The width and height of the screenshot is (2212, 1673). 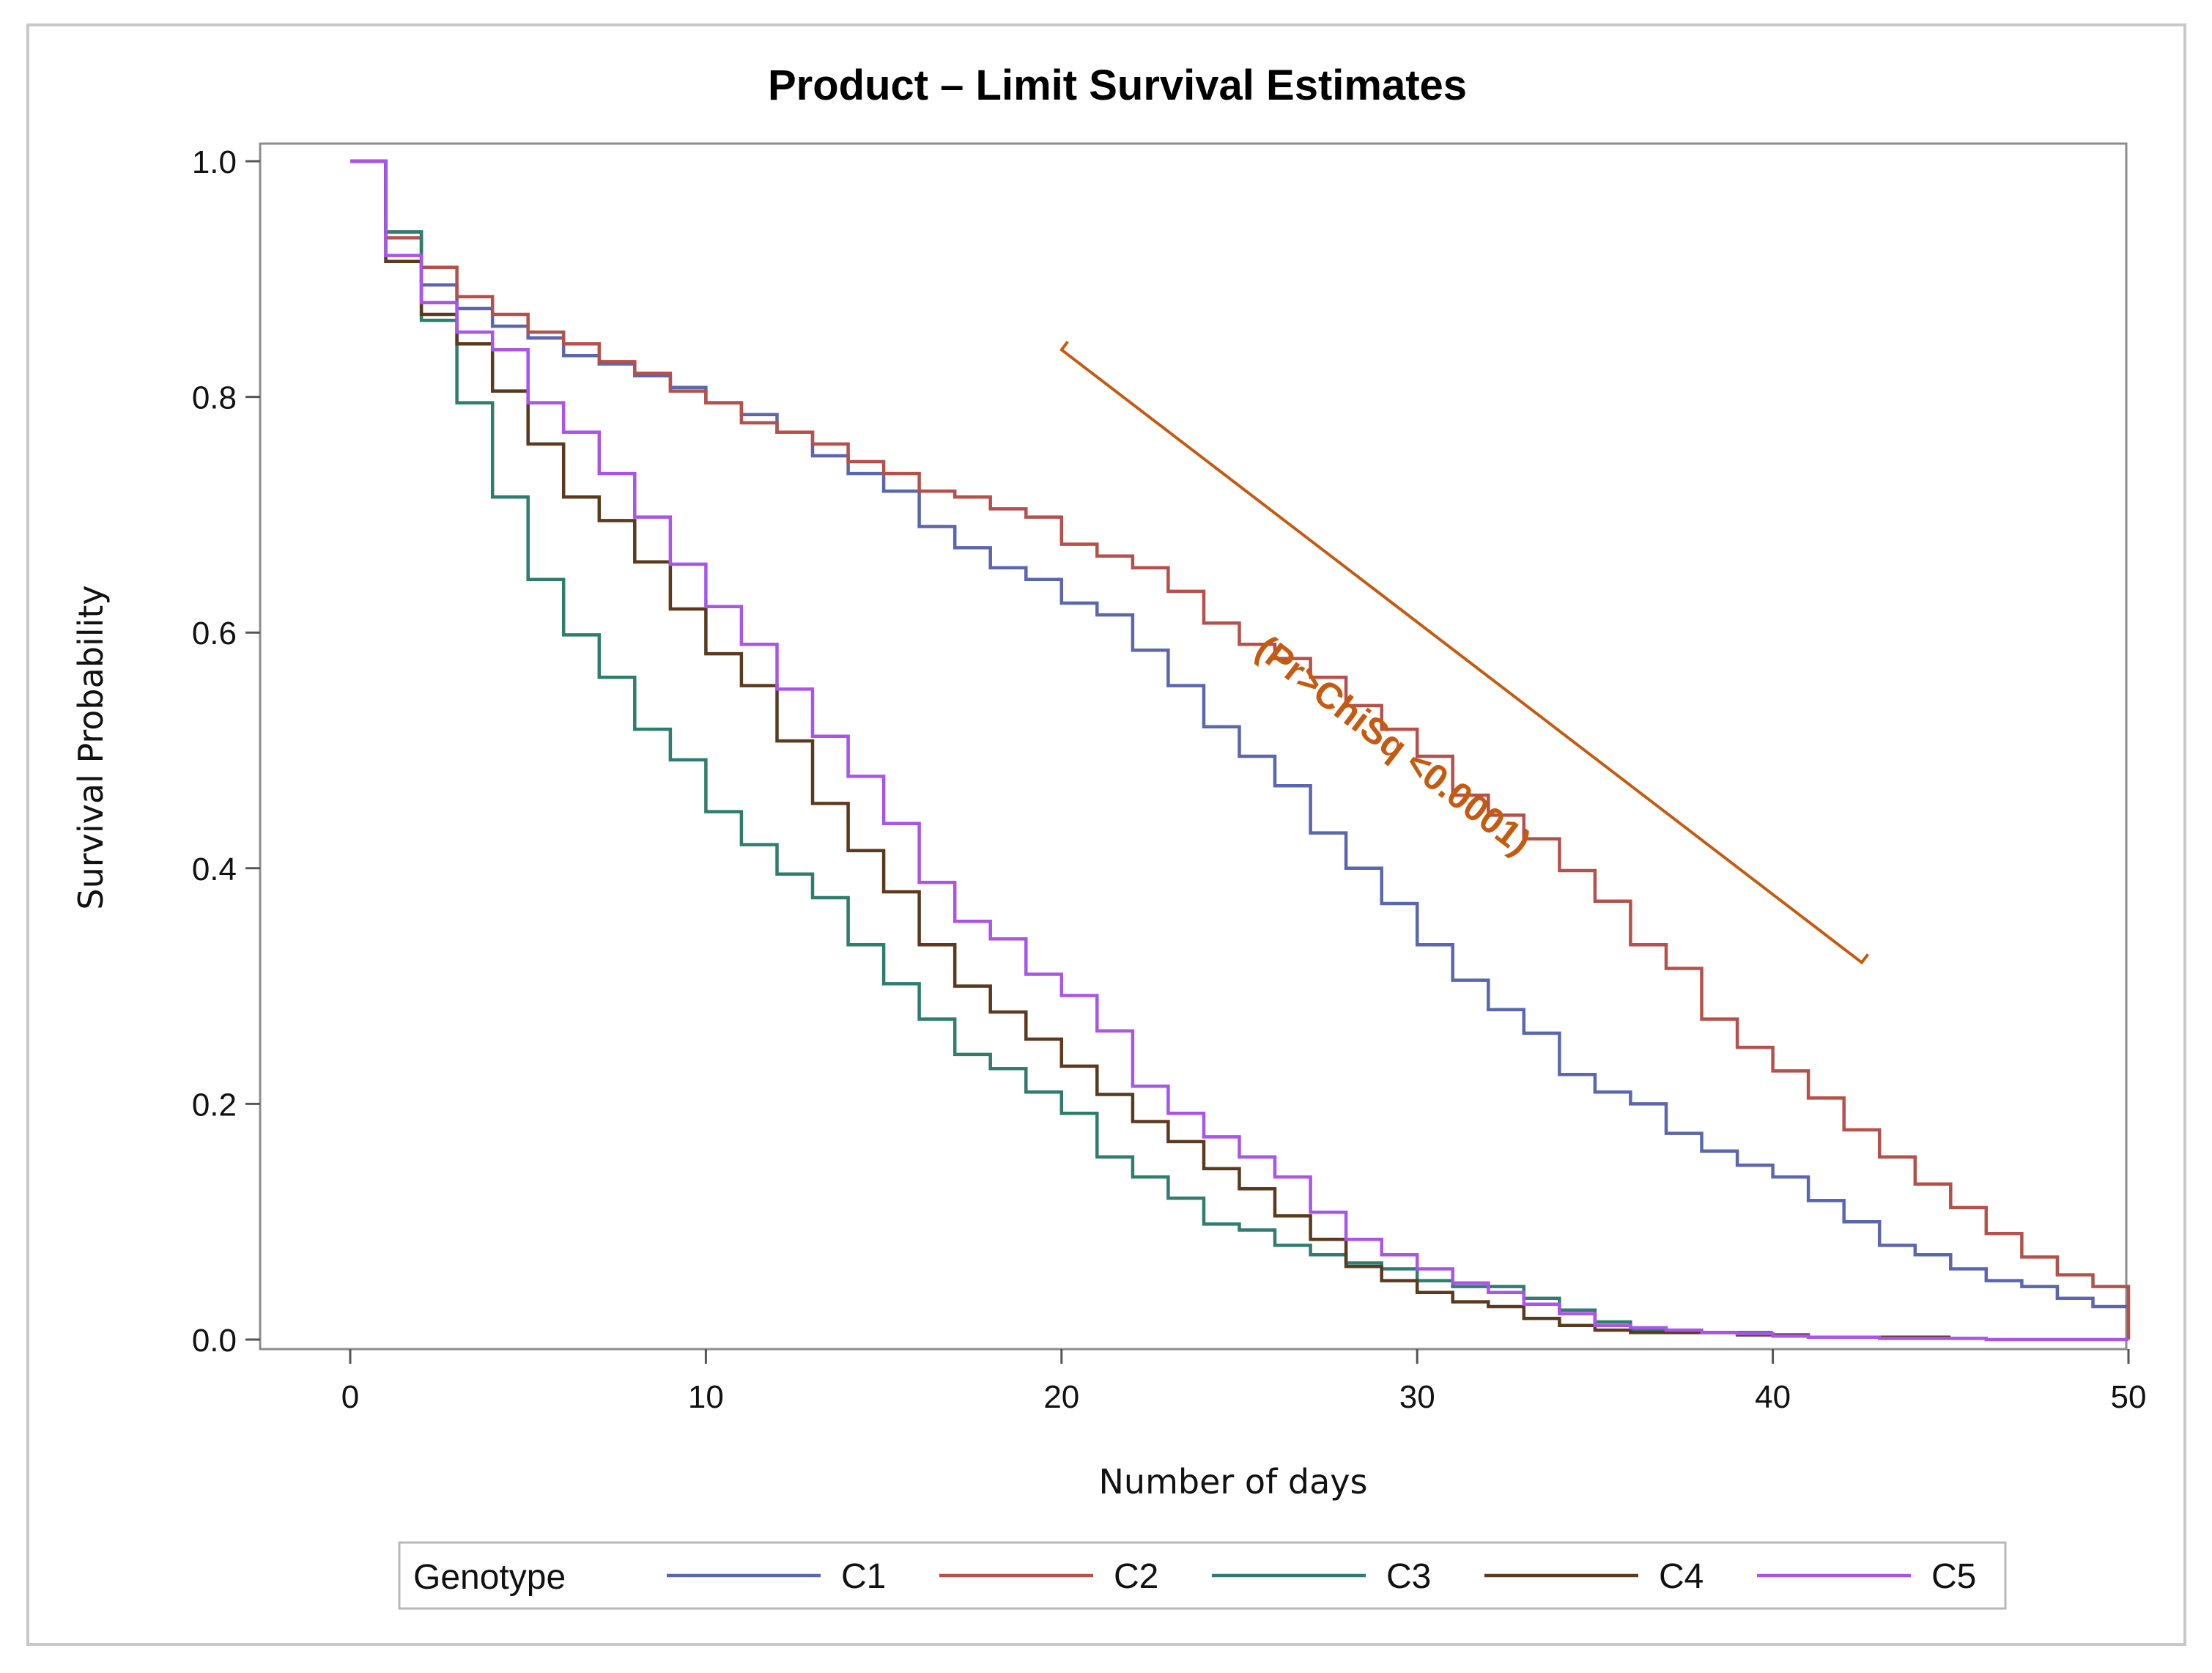 I want to click on x-tick-label: 30, so click(x=1417, y=1397).